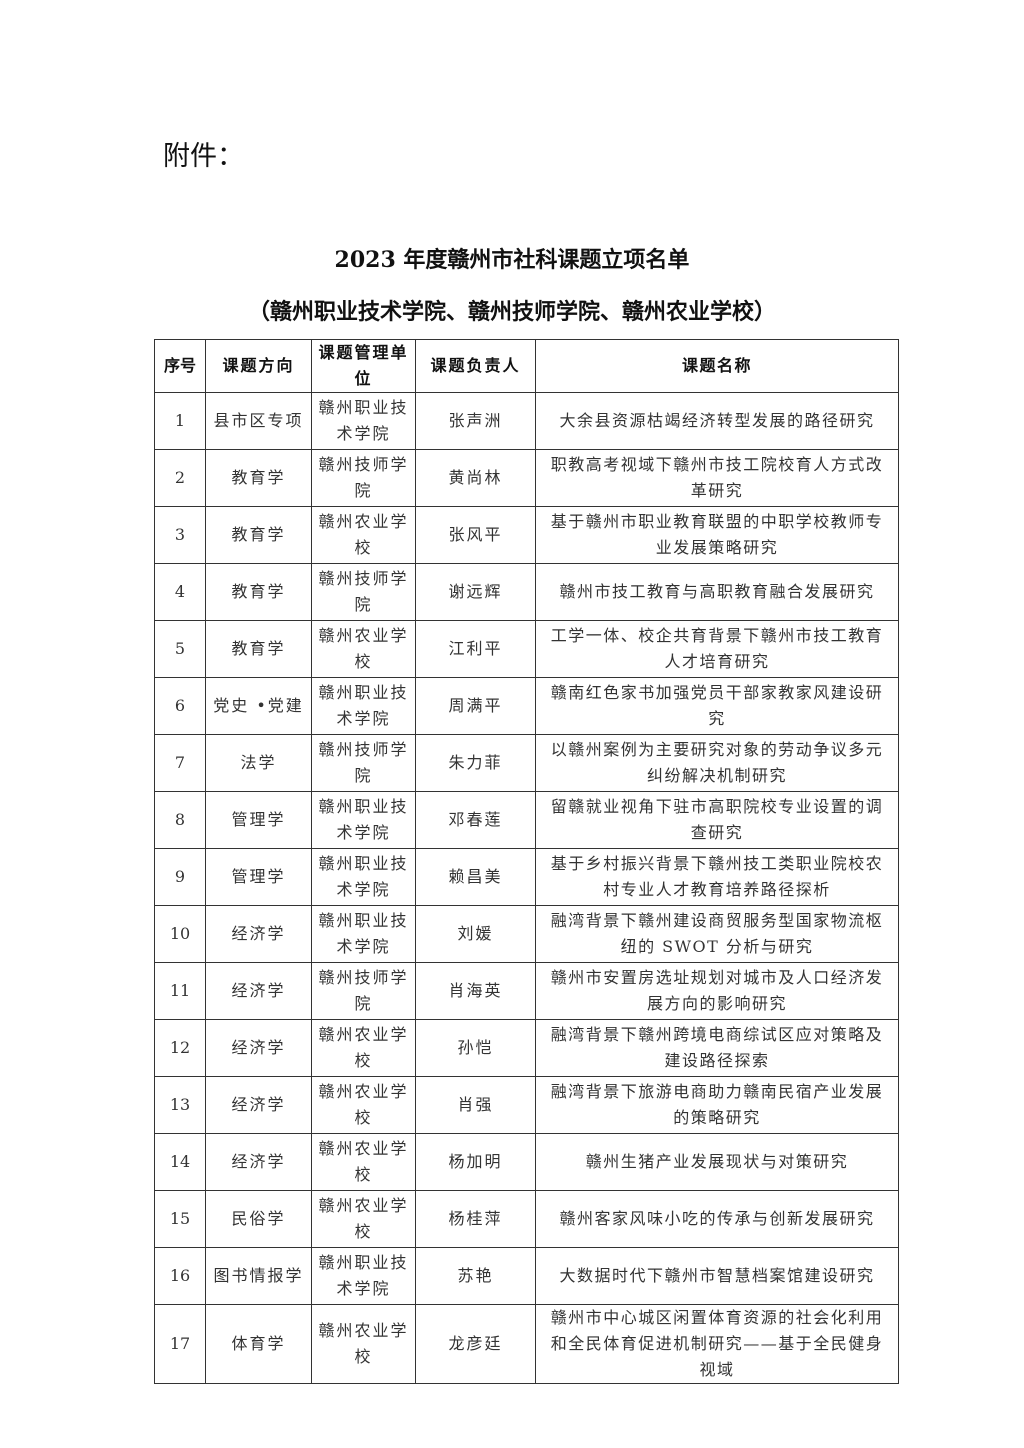 The image size is (1024, 1448). Describe the element at coordinates (180, 763) in the screenshot. I see `cell-no: 7` at that location.